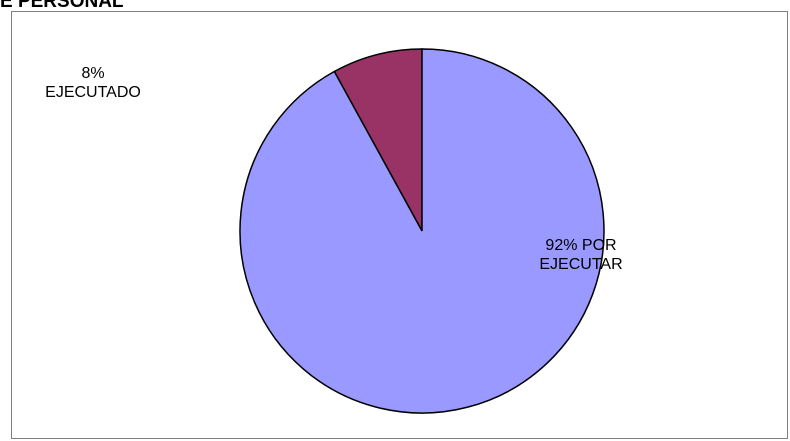  What do you see at coordinates (581, 245) in the screenshot?
I see `slice-name-por-ejecutar: 92% POR` at bounding box center [581, 245].